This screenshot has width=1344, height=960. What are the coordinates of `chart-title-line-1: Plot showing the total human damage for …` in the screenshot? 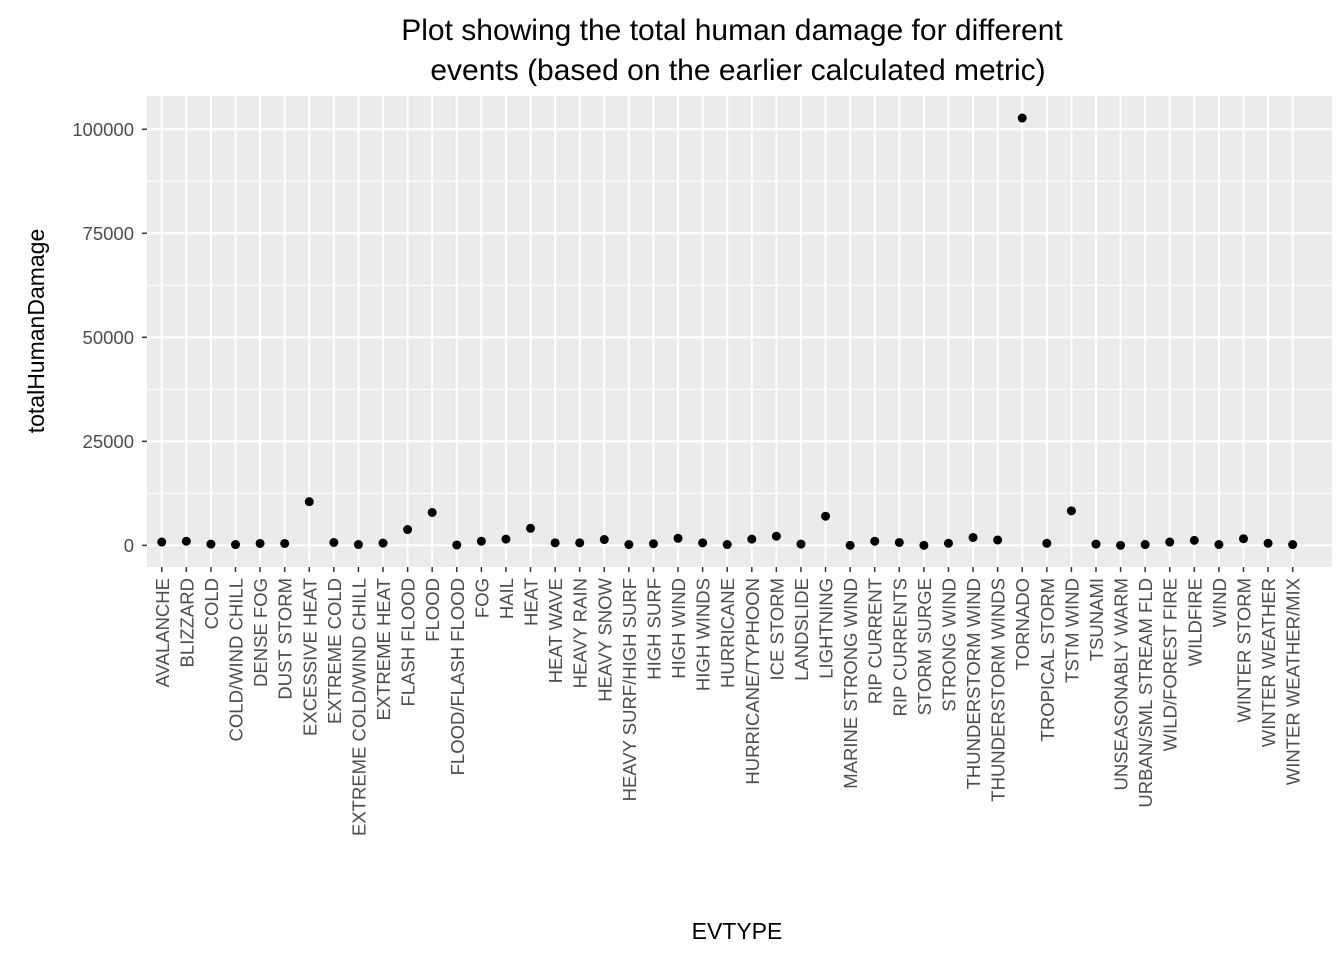 It's located at (732, 30).